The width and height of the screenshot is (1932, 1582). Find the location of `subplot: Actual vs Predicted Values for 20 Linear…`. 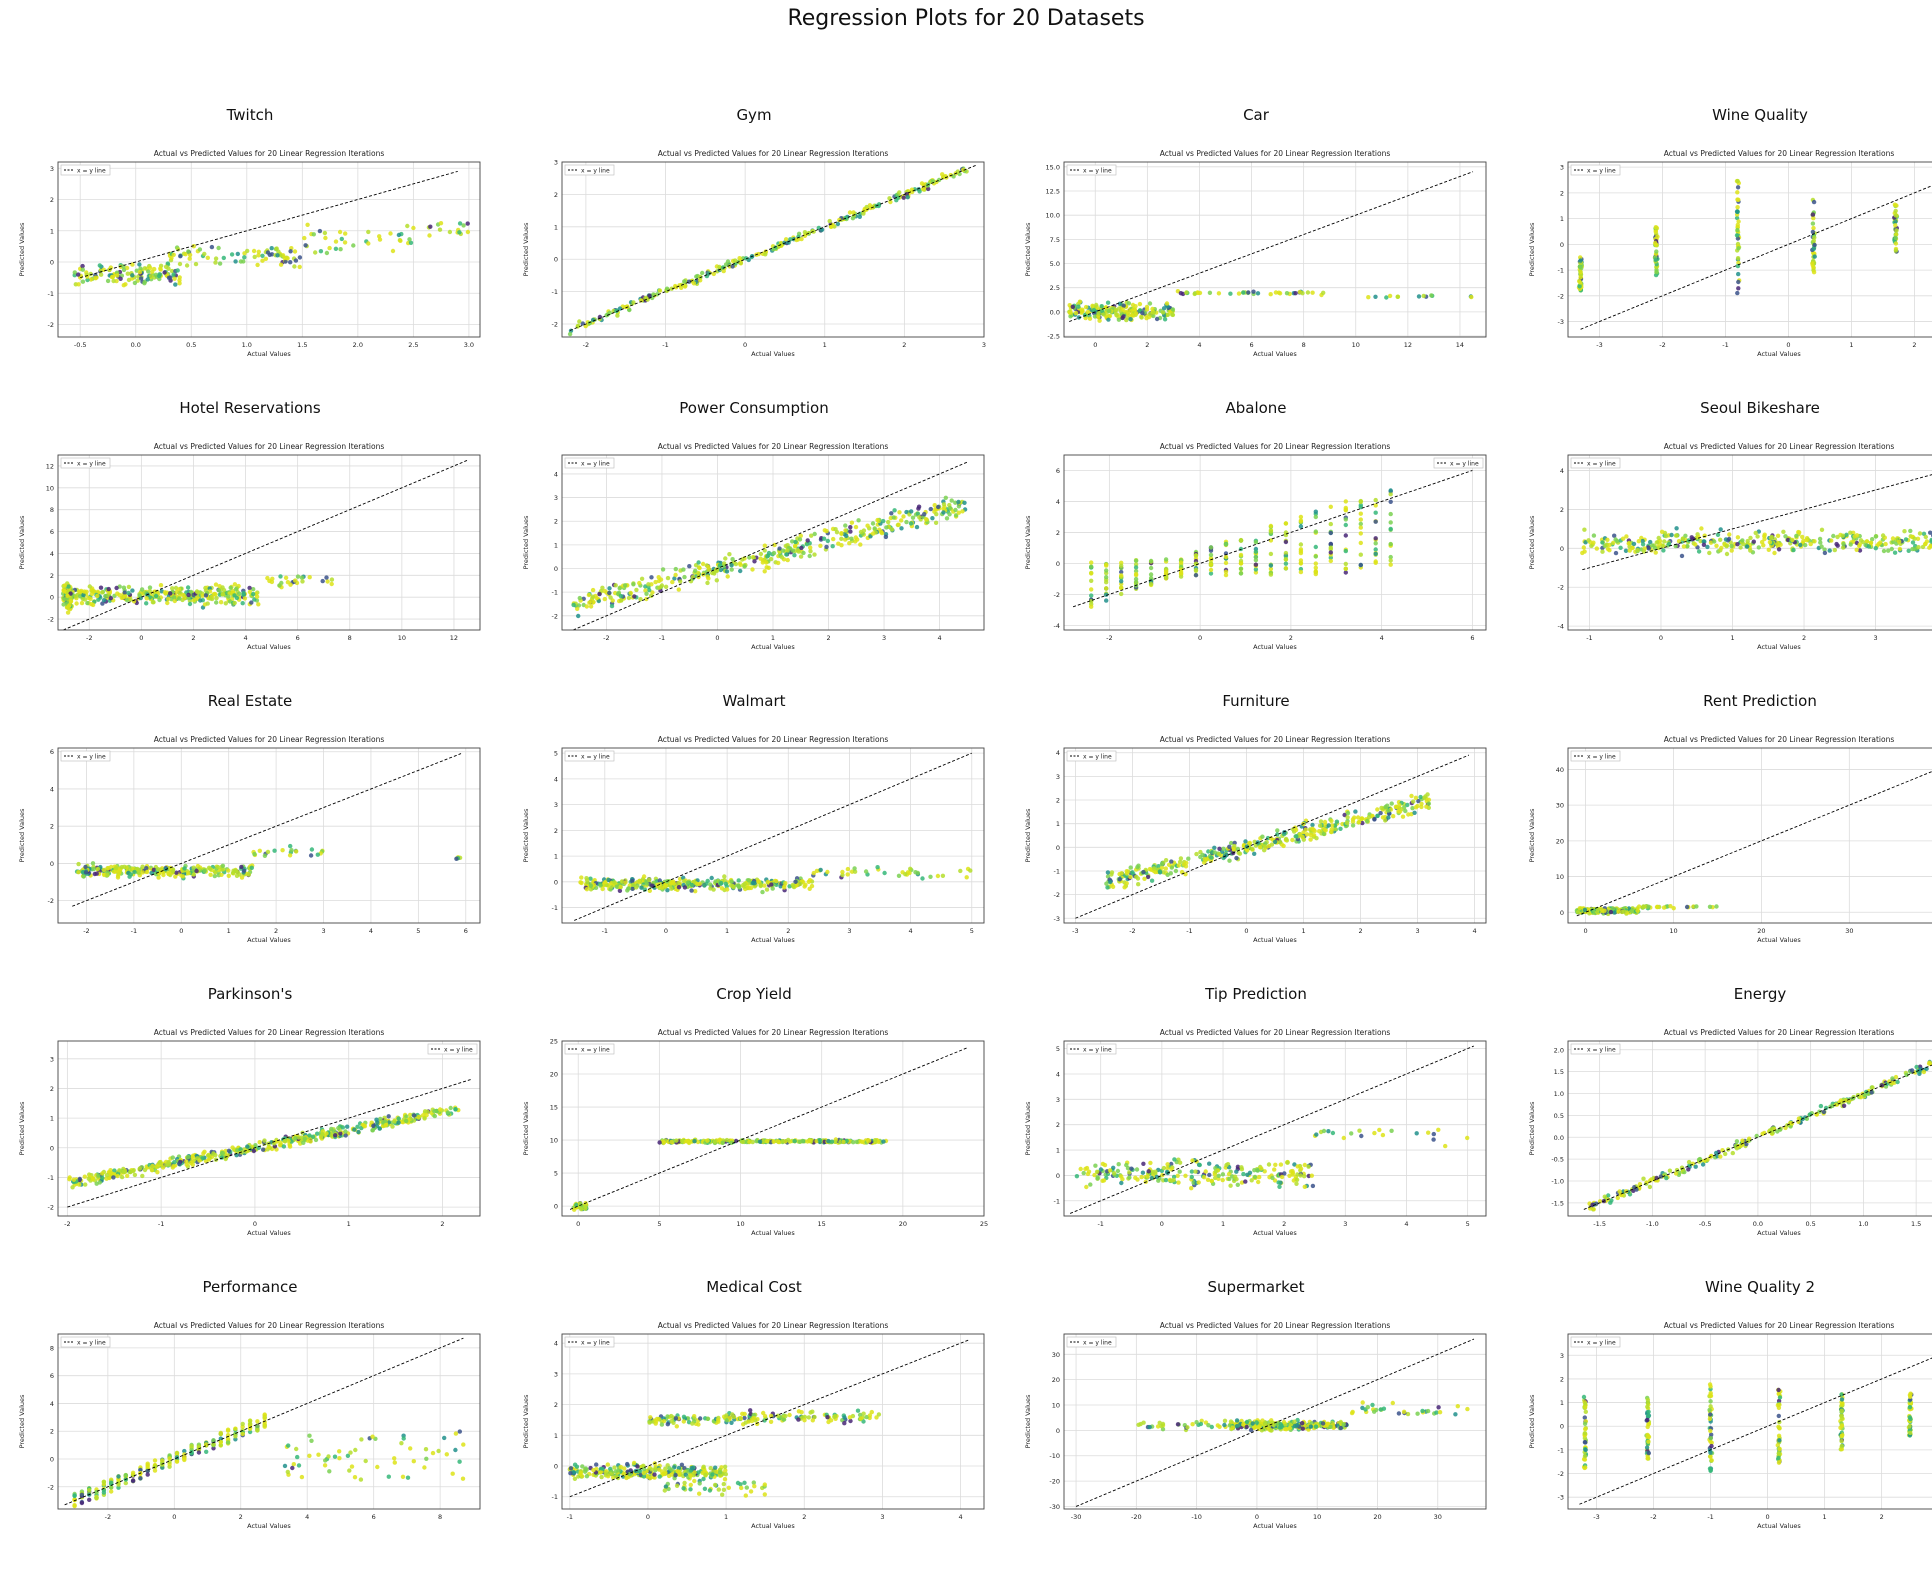

subplot: Actual vs Predicted Values for 20 Linear… is located at coordinates (754, 1126).